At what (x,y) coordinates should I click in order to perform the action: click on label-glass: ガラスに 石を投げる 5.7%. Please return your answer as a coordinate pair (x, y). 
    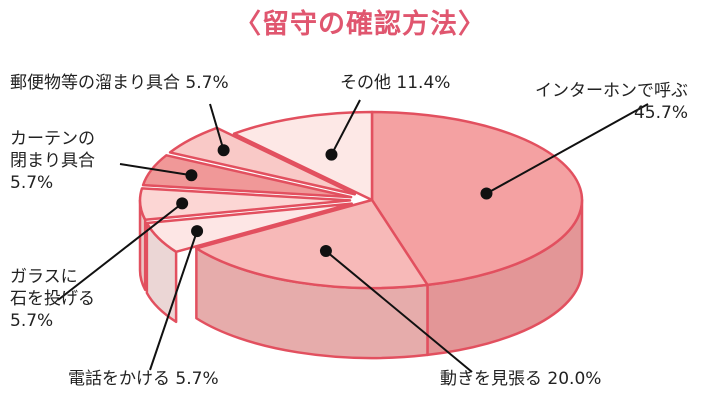
    Looking at the image, I should click on (52, 299).